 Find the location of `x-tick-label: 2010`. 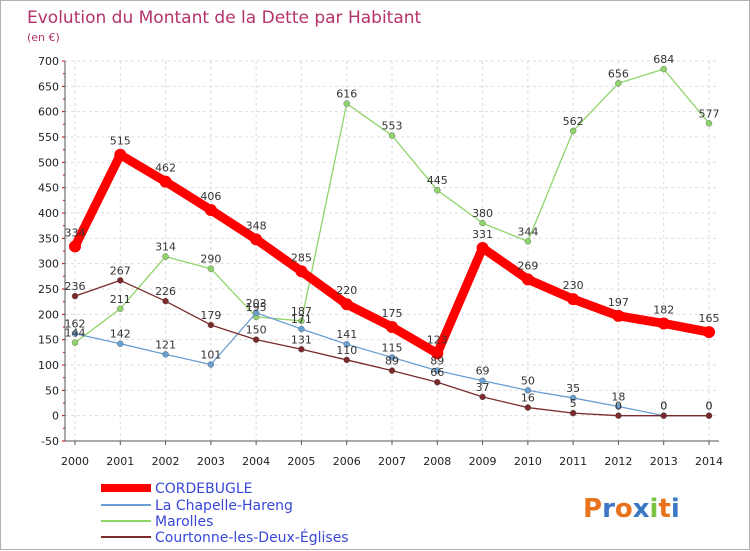

x-tick-label: 2010 is located at coordinates (528, 461).